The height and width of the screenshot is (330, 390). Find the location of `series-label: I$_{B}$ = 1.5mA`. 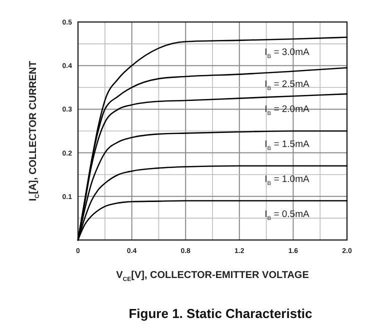

series-label: I$_{B}$ = 1.5mA is located at coordinates (287, 145).